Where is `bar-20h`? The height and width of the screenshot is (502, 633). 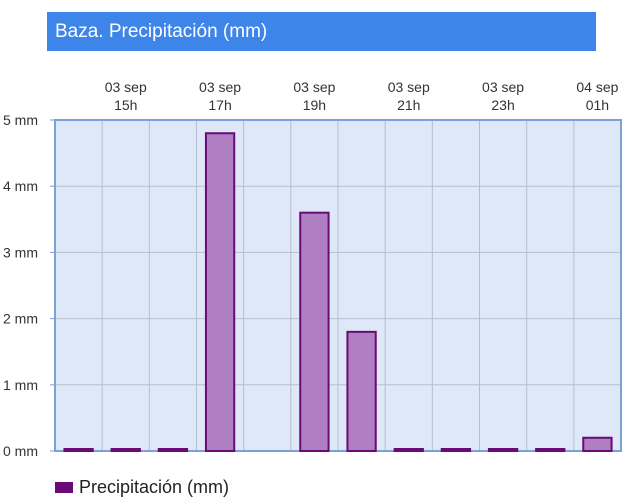 bar-20h is located at coordinates (361, 391).